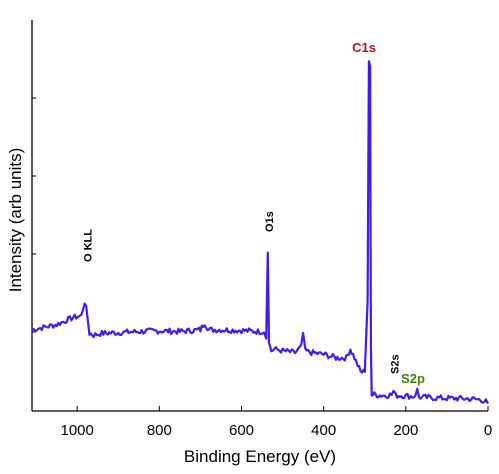 The width and height of the screenshot is (499, 474). I want to click on x-axis-ticks, so click(282, 408).